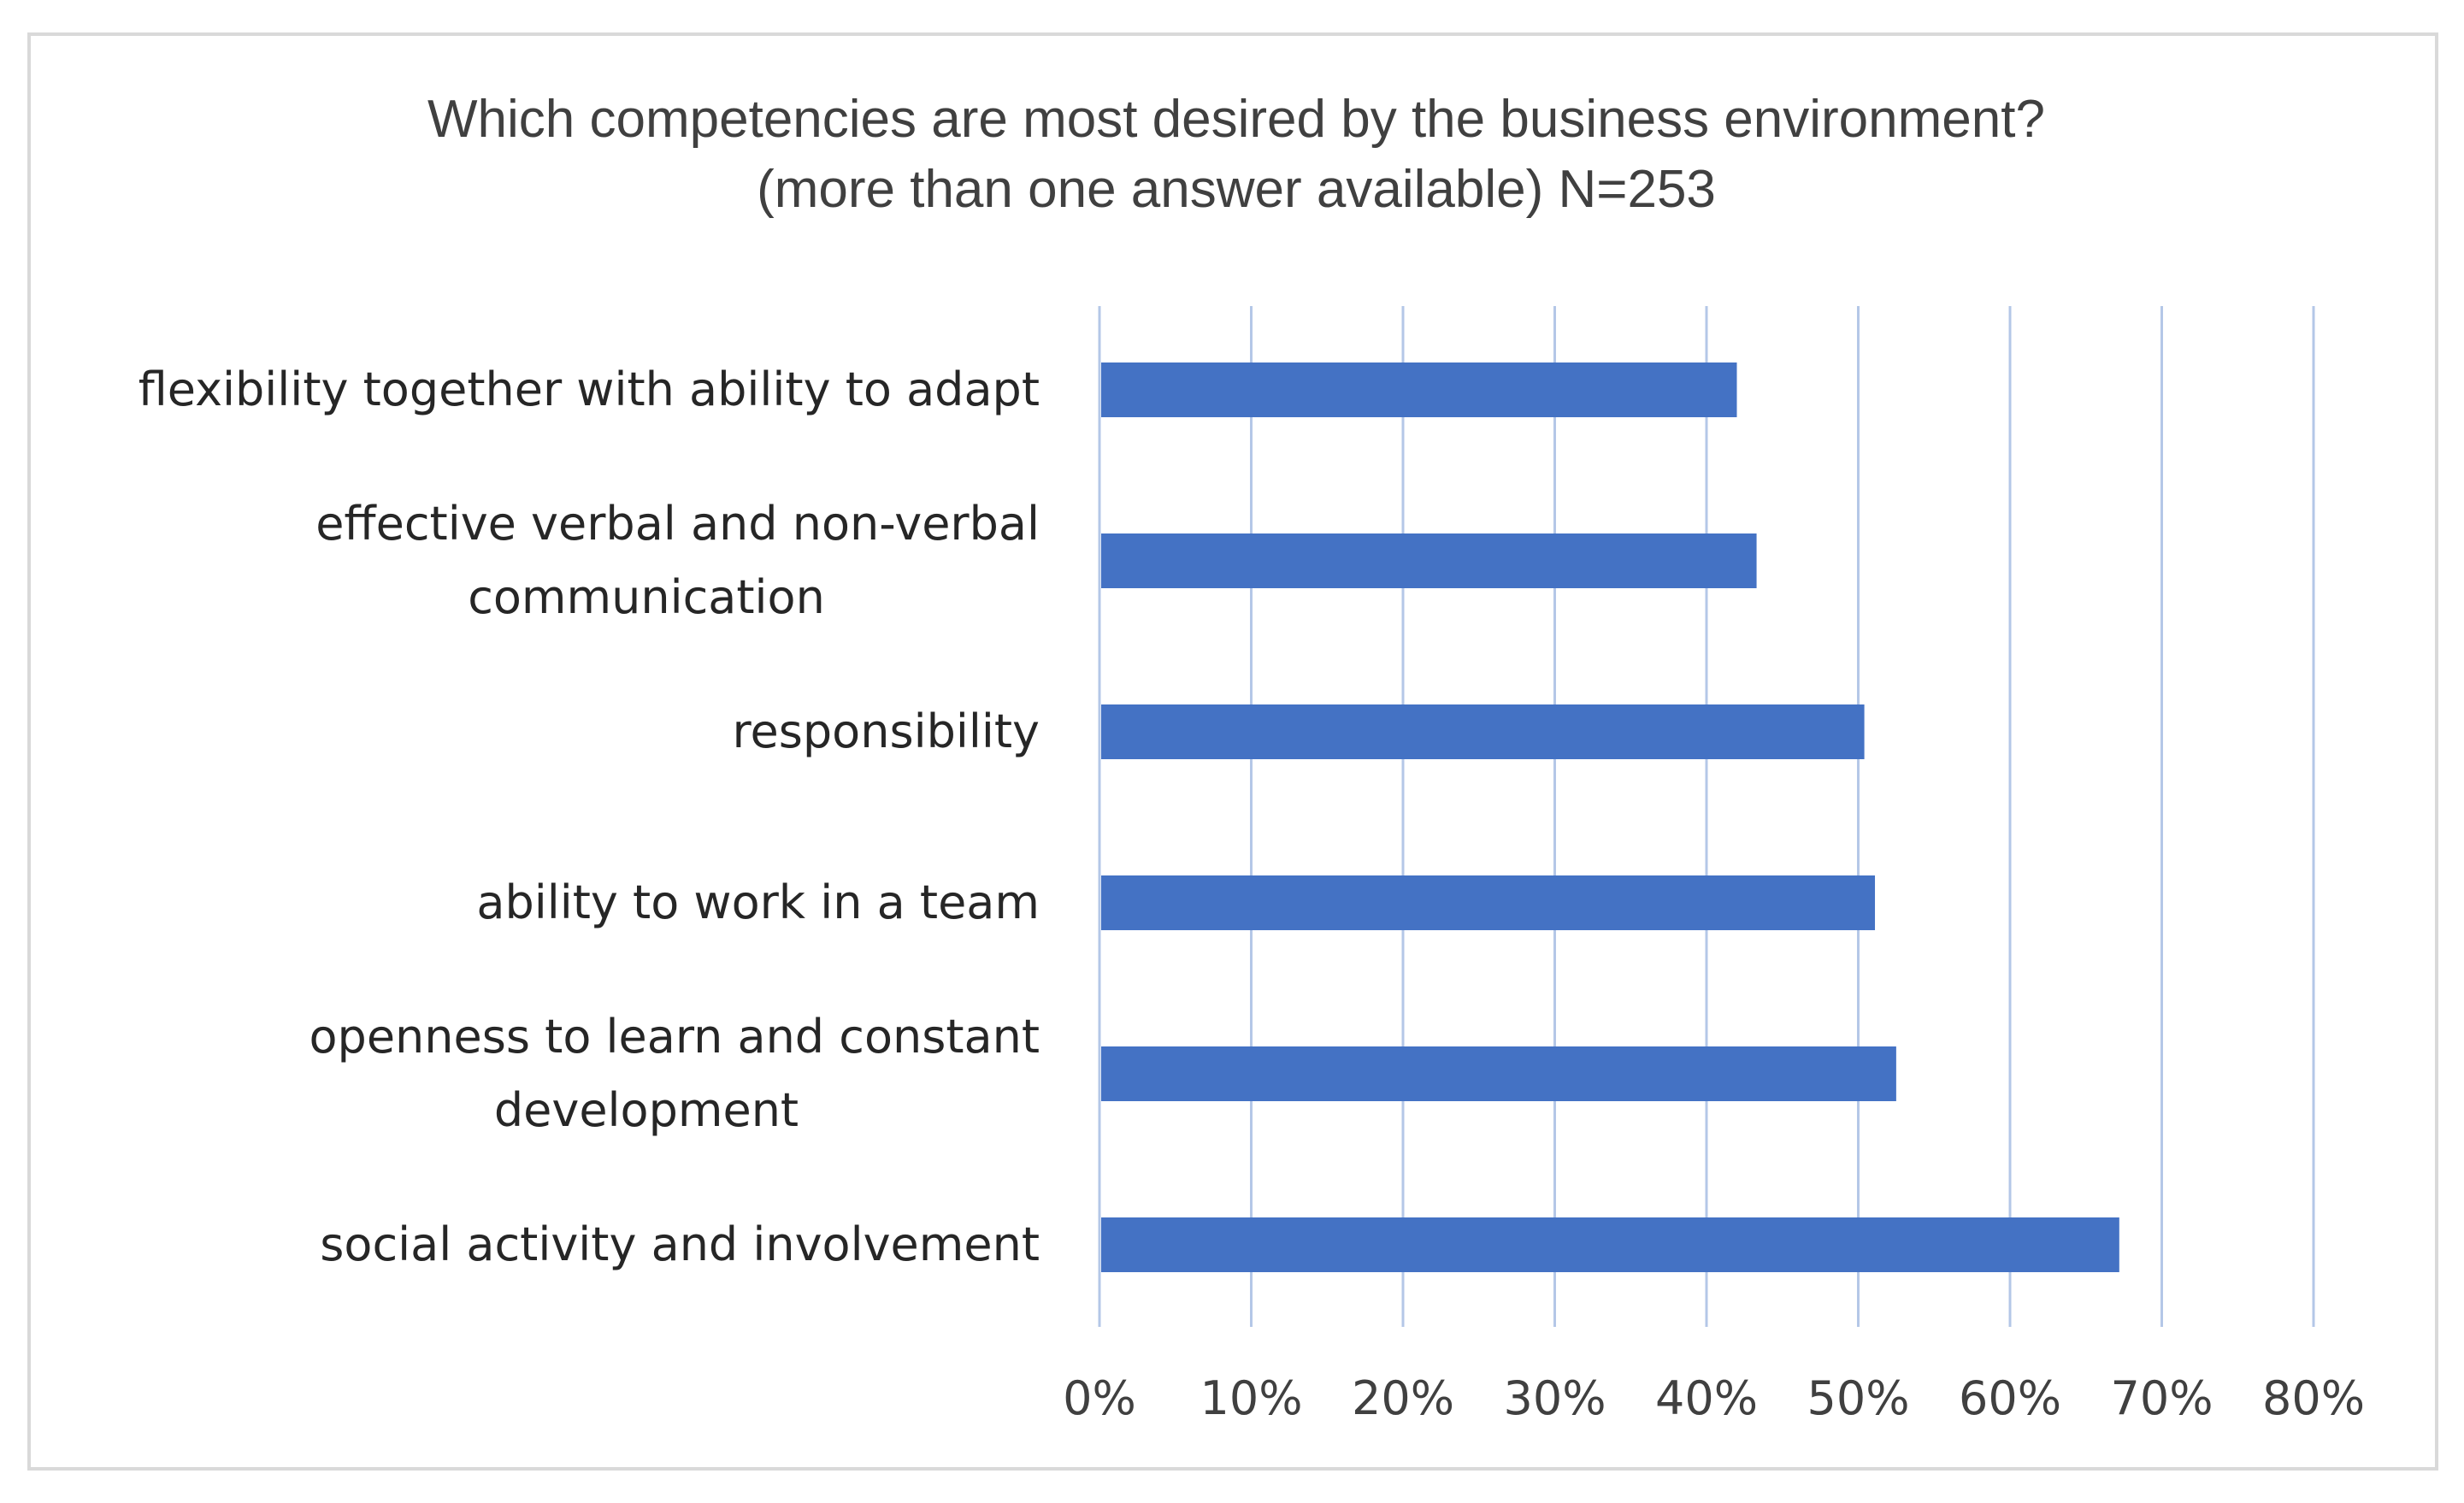 Image resolution: width=2464 pixels, height=1503 pixels. I want to click on category-label-2-line-2: communication, so click(646, 597).